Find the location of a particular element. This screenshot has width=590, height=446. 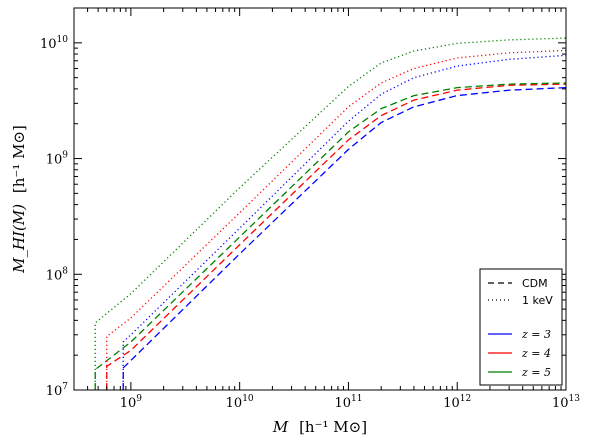

y-tick-label: 108 is located at coordinates (57, 274).